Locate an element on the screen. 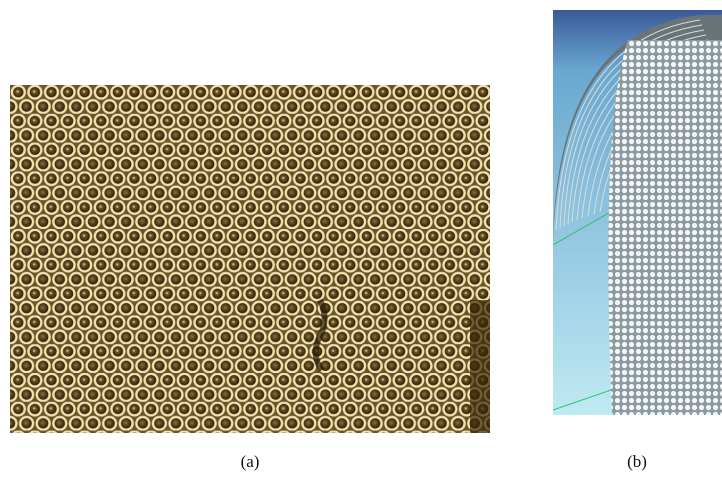 Image resolution: width=722 pixels, height=480 pixels. fibre-face is located at coordinates (665, 227).